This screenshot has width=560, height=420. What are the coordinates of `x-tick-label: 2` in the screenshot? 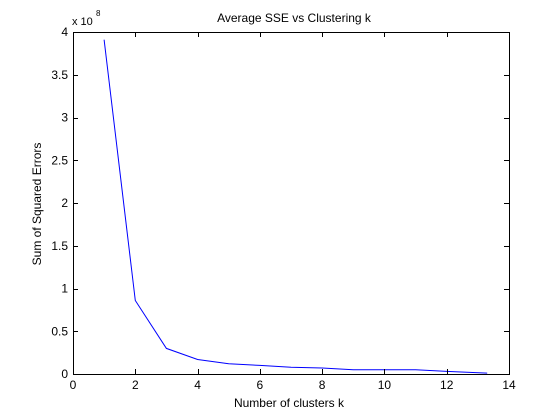 It's located at (135, 385).